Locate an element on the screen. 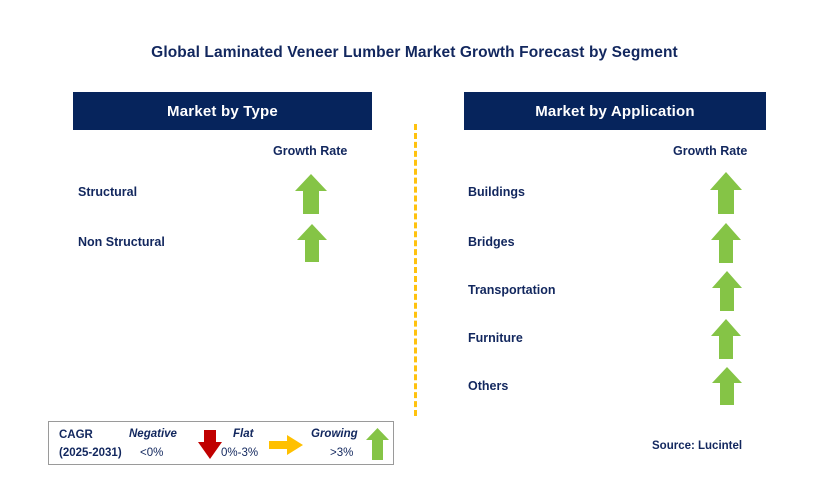  segment-row-others: Others is located at coordinates (617, 386).